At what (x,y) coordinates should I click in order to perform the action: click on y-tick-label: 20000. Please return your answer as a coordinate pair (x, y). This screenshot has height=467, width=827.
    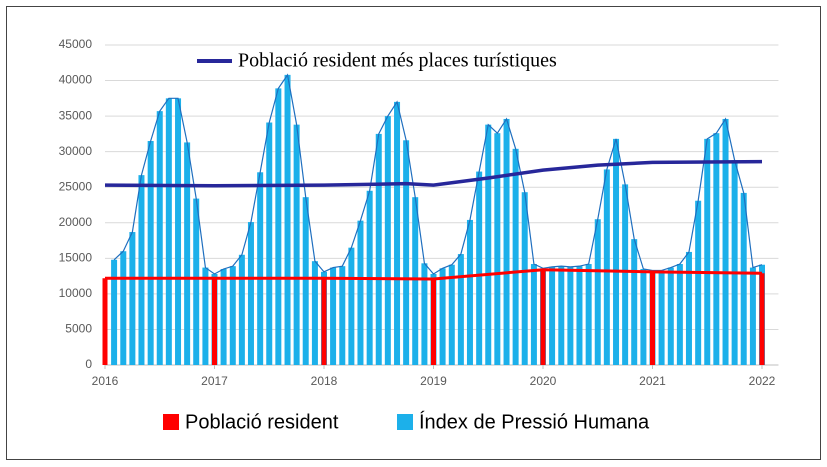
    Looking at the image, I should click on (76, 222).